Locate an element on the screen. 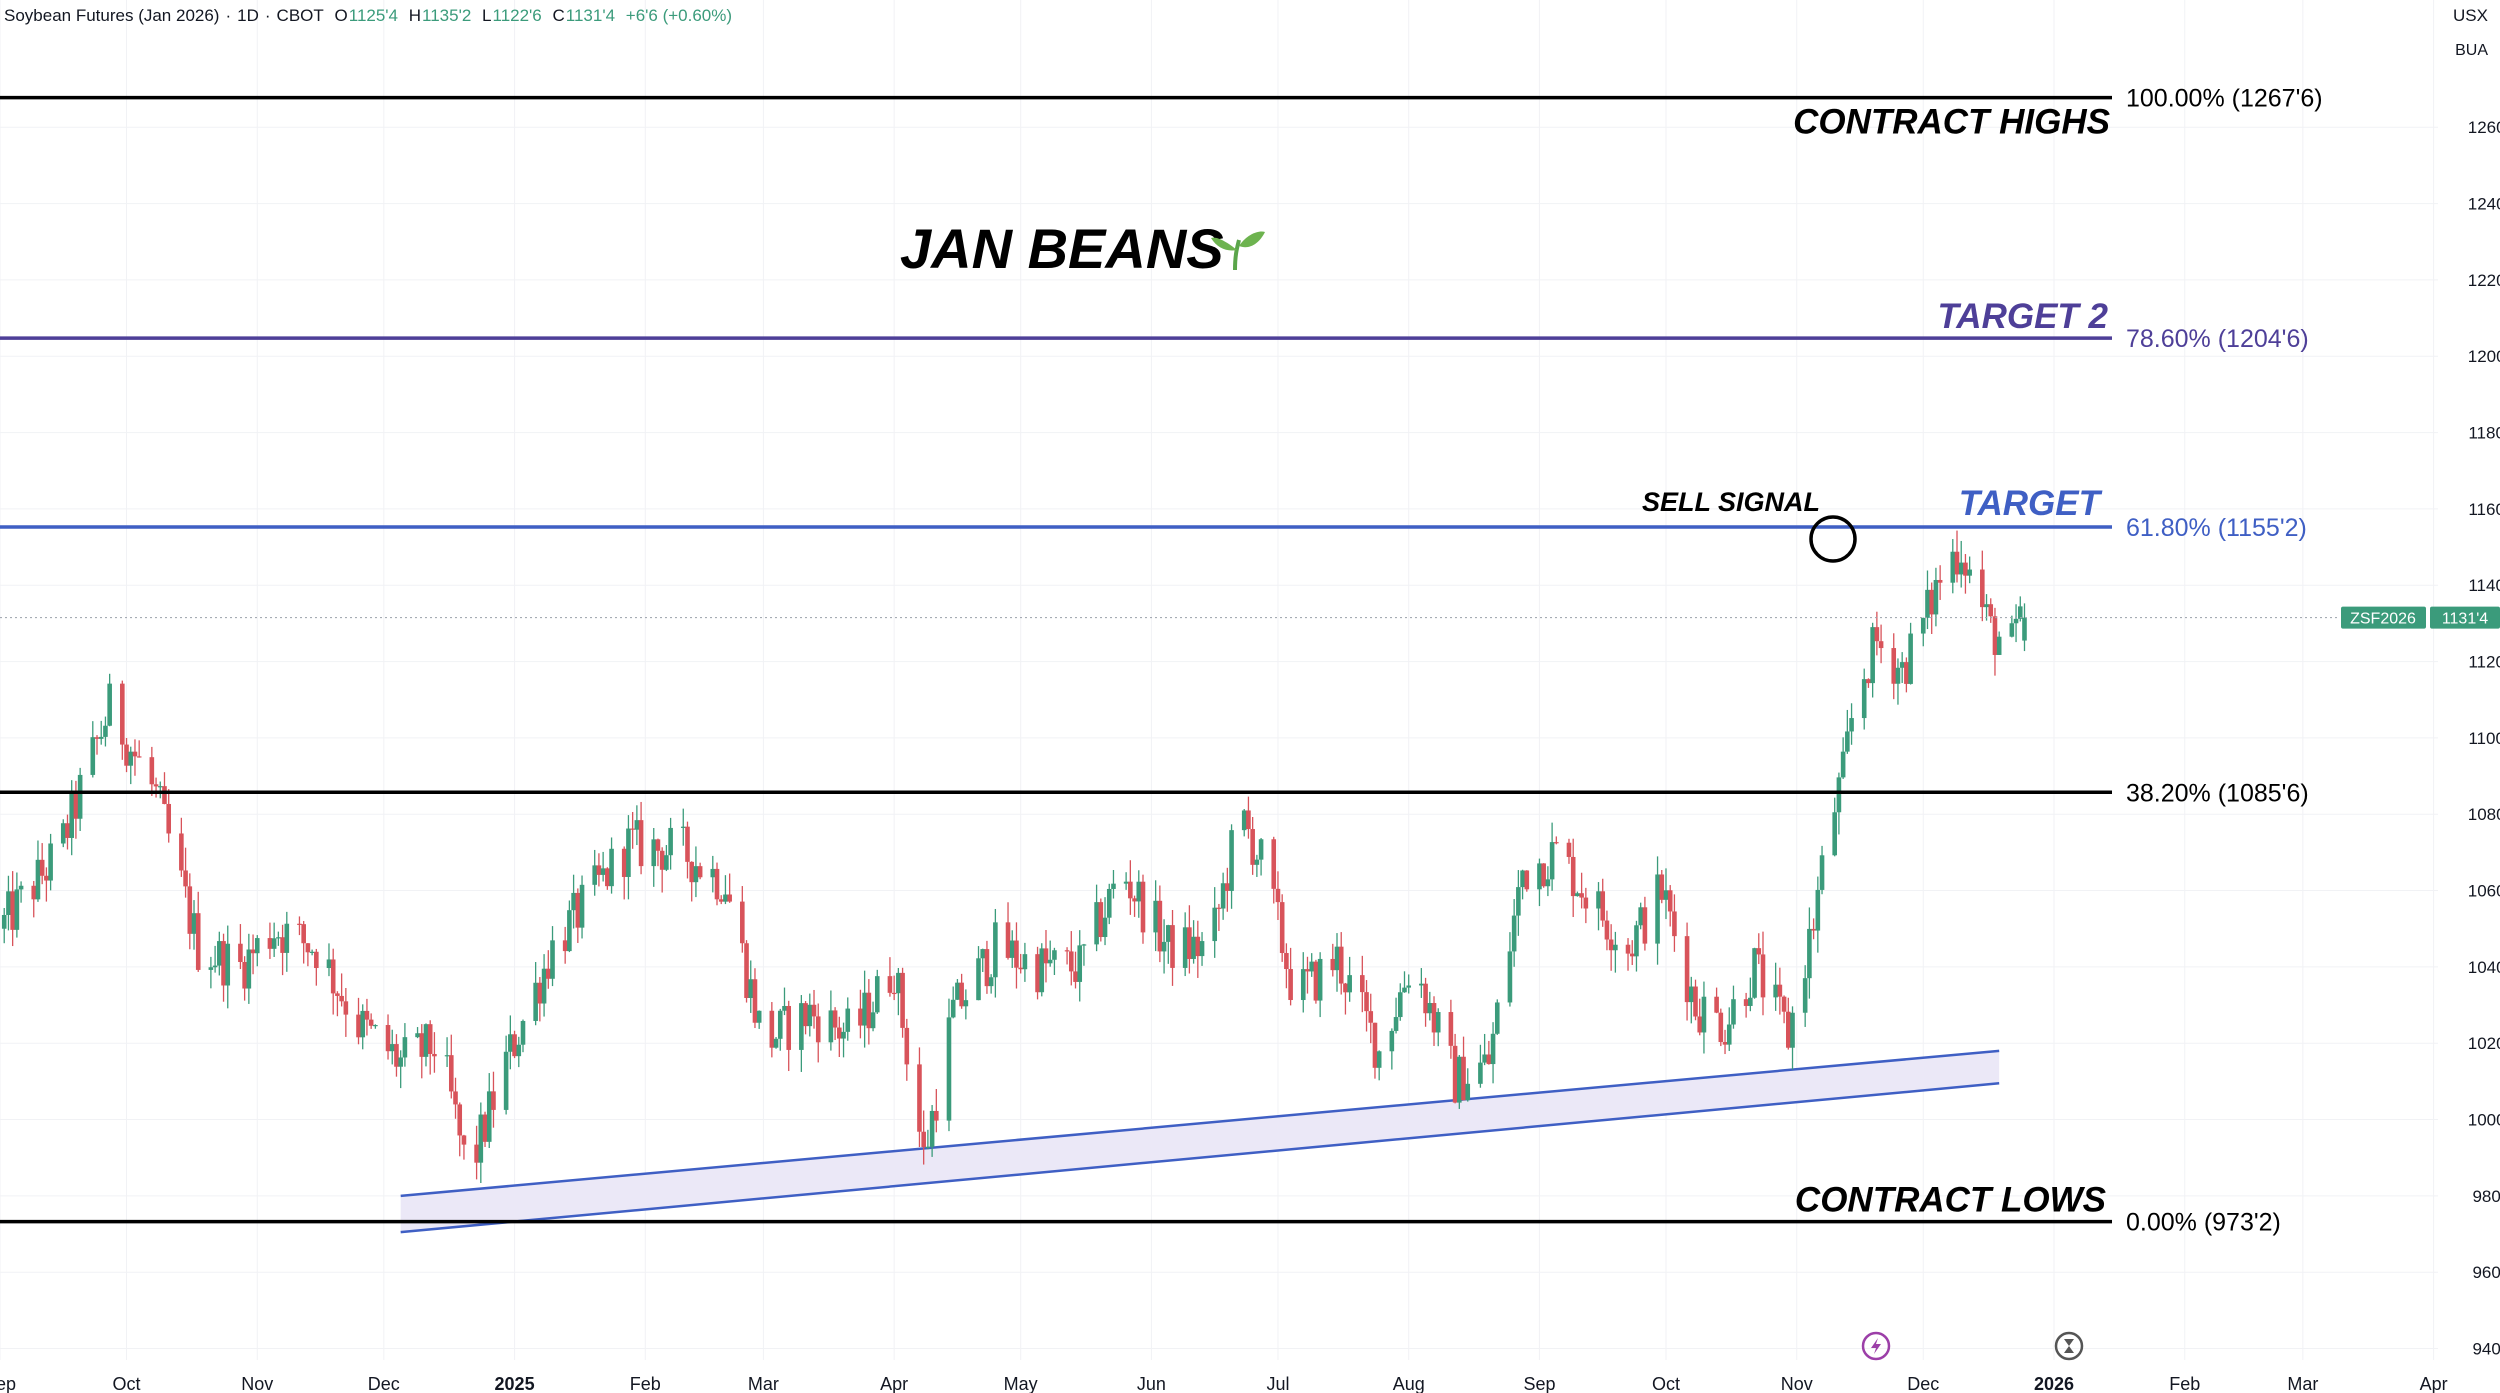 Image resolution: width=2500 pixels, height=1393 pixels. y-tick-label: 1080'0 is located at coordinates (2484, 814).